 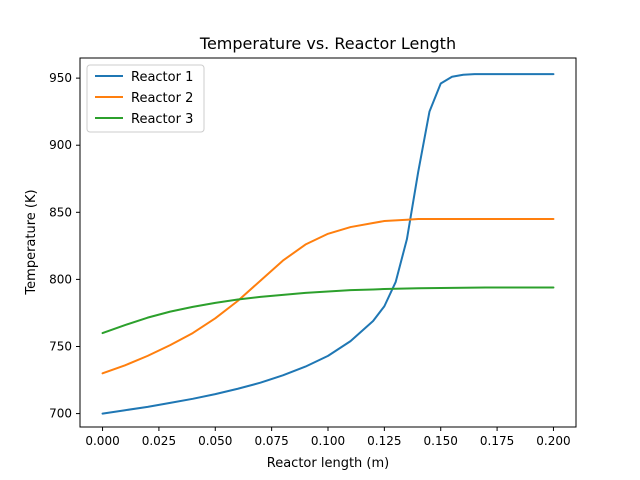 What do you see at coordinates (64, 246) in the screenshot?
I see `y-axis: 700 750 800 850 900 950` at bounding box center [64, 246].